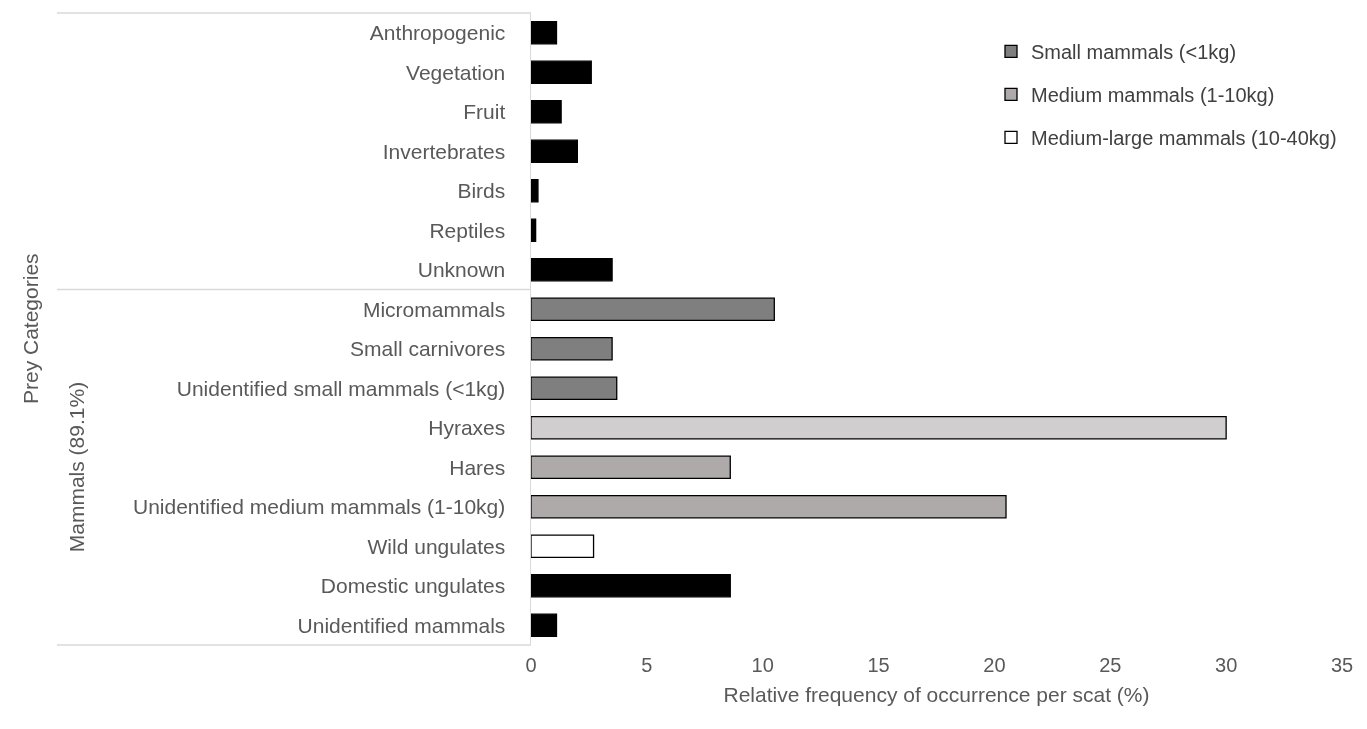  Describe the element at coordinates (936, 695) in the screenshot. I see `x-axis-title: Relative frequency of occurrence per scat (%)` at that location.